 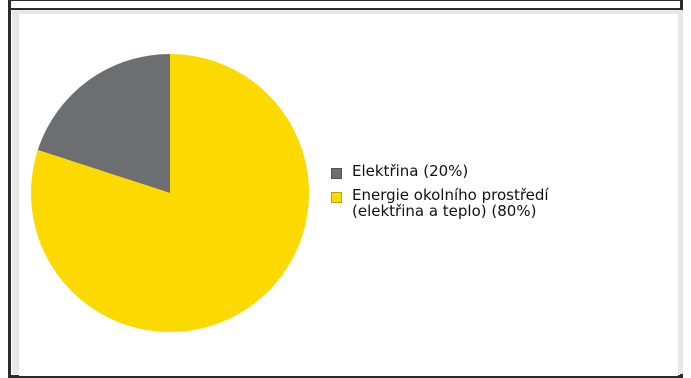 What do you see at coordinates (336, 173) in the screenshot?
I see `legend-swatch-elektrina` at bounding box center [336, 173].